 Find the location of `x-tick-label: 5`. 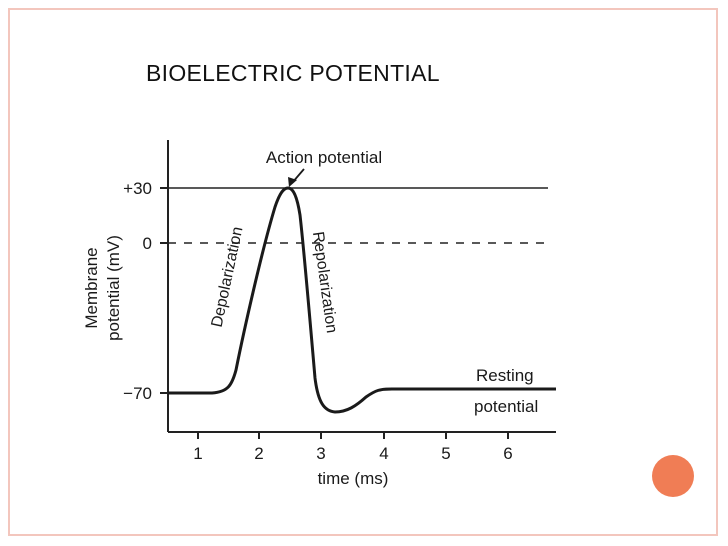

x-tick-label: 5 is located at coordinates (445, 453).